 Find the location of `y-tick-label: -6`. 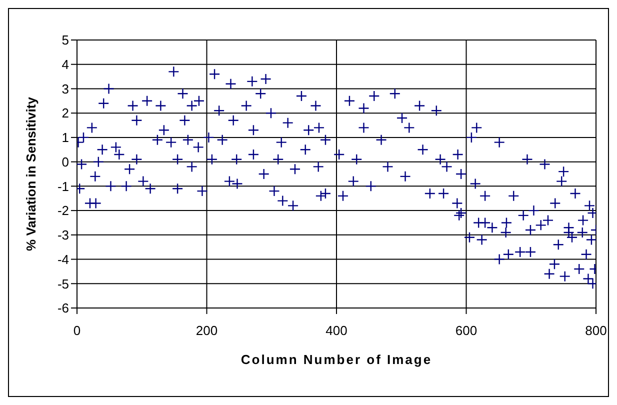

y-tick-label: -6 is located at coordinates (63, 308).